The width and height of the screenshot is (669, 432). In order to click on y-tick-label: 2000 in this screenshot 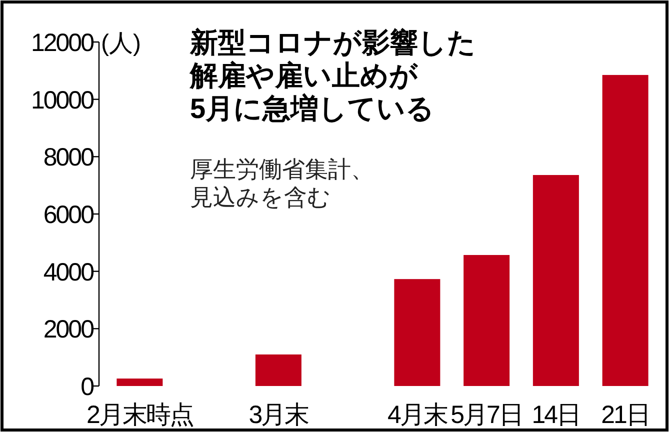, I will do `click(68, 330)`.